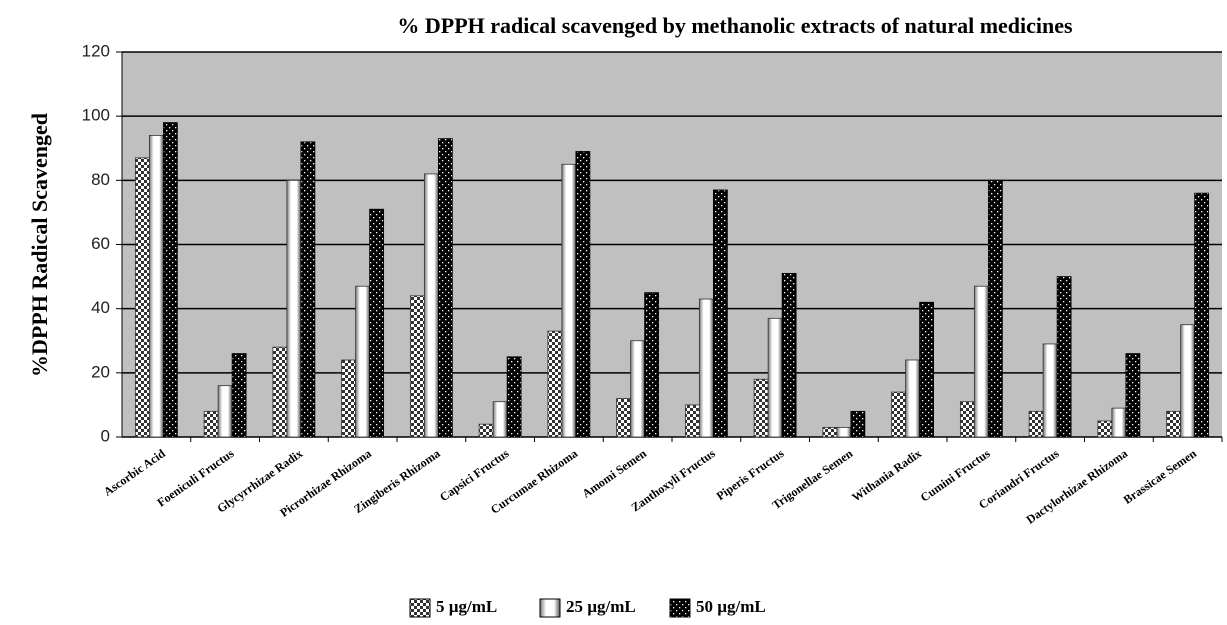 The width and height of the screenshot is (1227, 625). What do you see at coordinates (614, 473) in the screenshot?
I see `x-tick-label: Amomi Semen` at bounding box center [614, 473].